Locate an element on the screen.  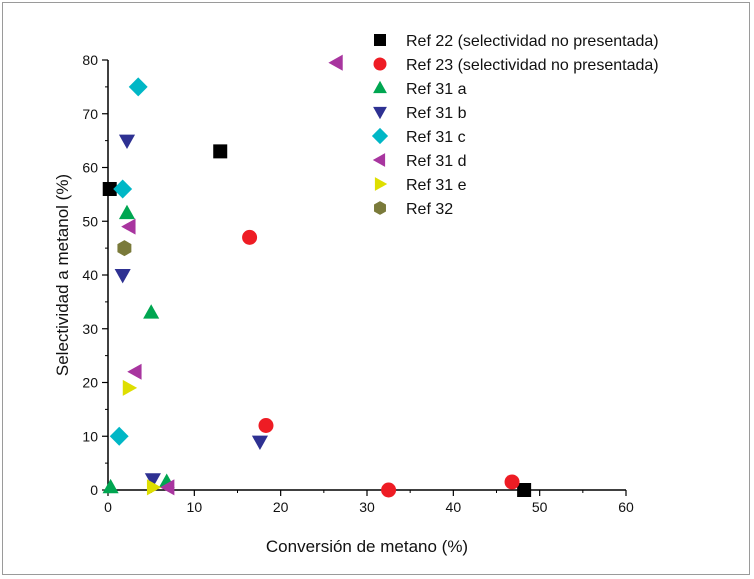
data-point-hexagon is located at coordinates (124, 248).